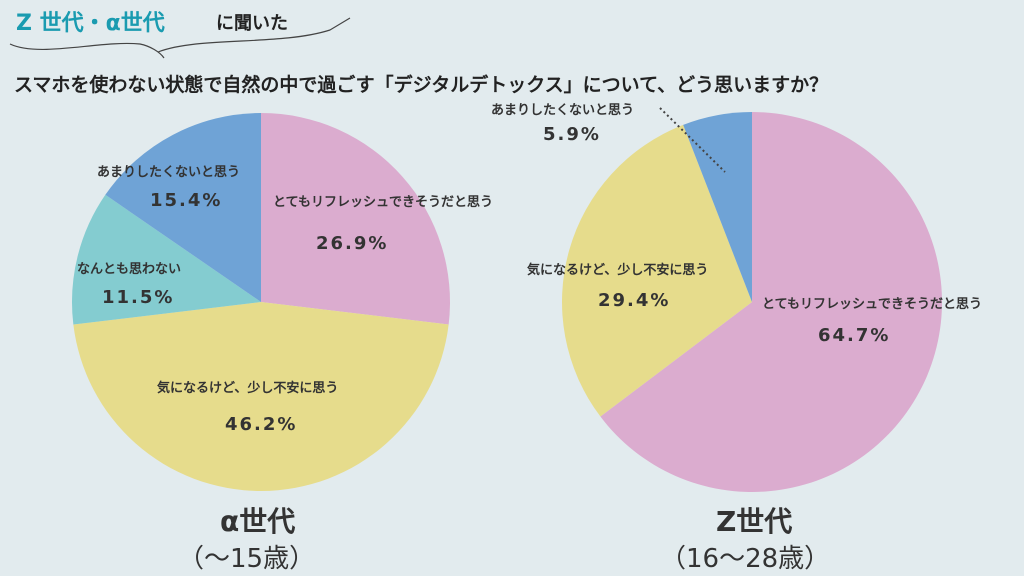 This screenshot has width=1024, height=576. Describe the element at coordinates (634, 300) in the screenshot. I see `slice-value: 29.4%` at that location.